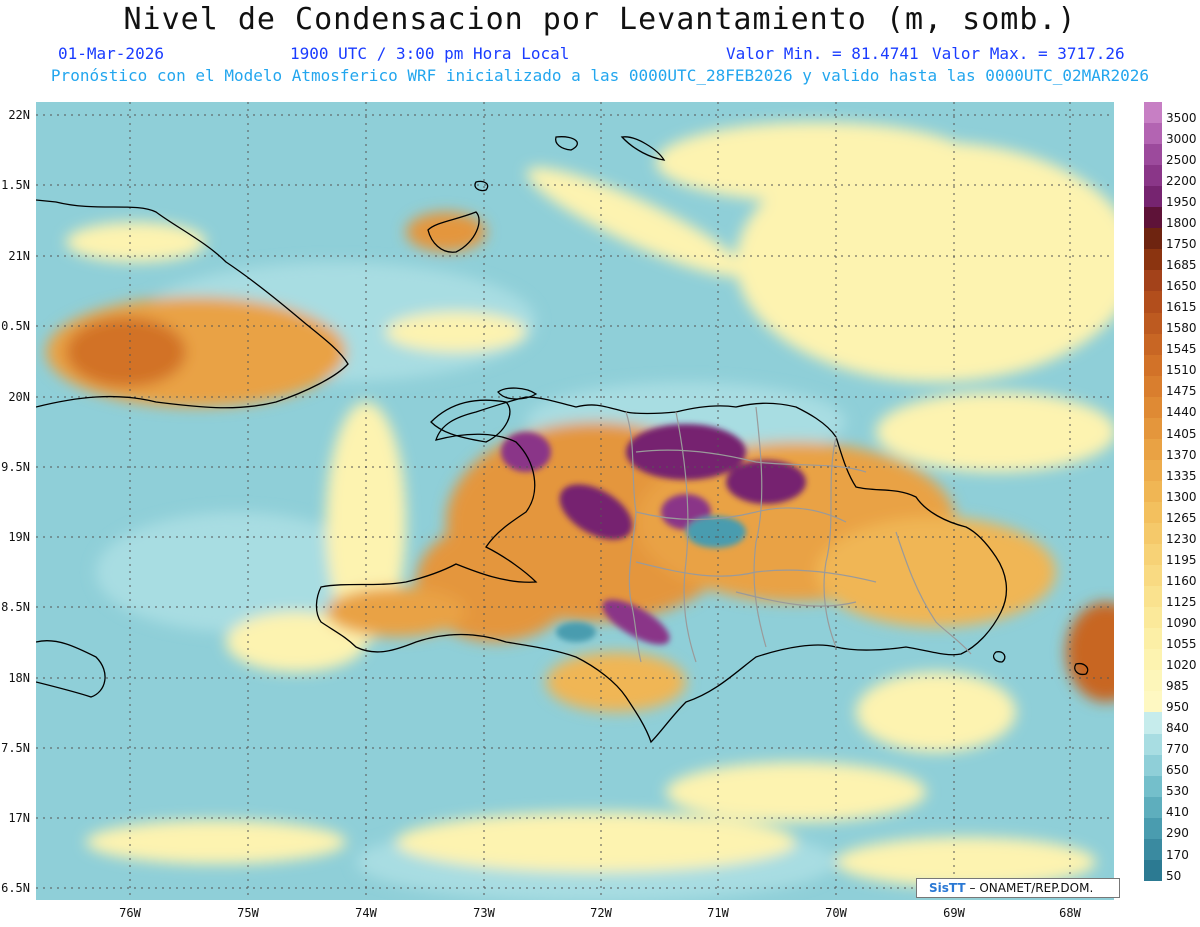  What do you see at coordinates (1177, 749) in the screenshot?
I see `colorbar-label: 770` at bounding box center [1177, 749].